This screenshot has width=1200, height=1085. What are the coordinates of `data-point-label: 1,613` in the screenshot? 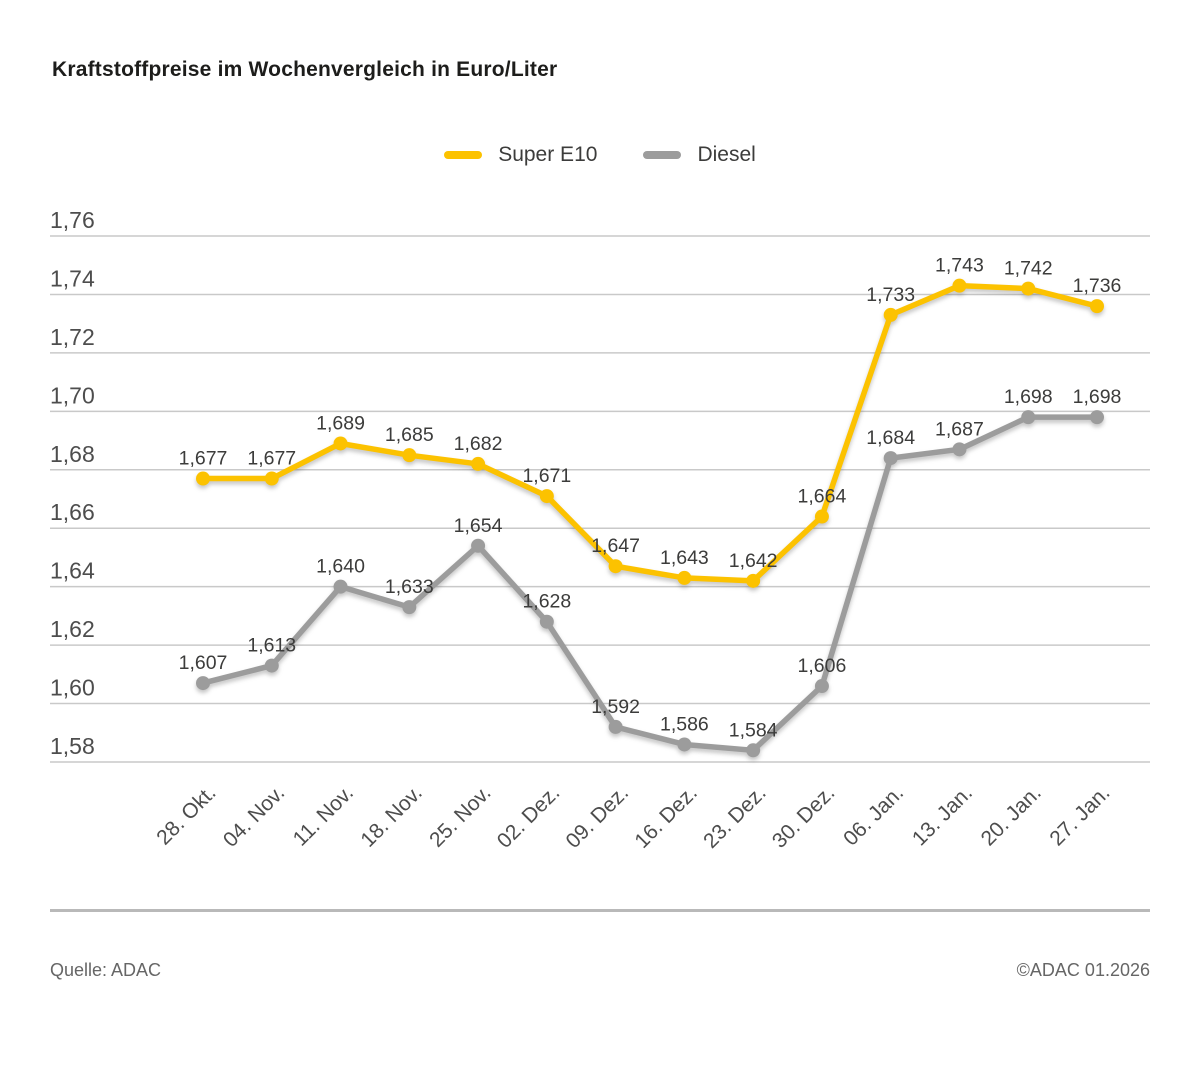 It's located at (271, 646).